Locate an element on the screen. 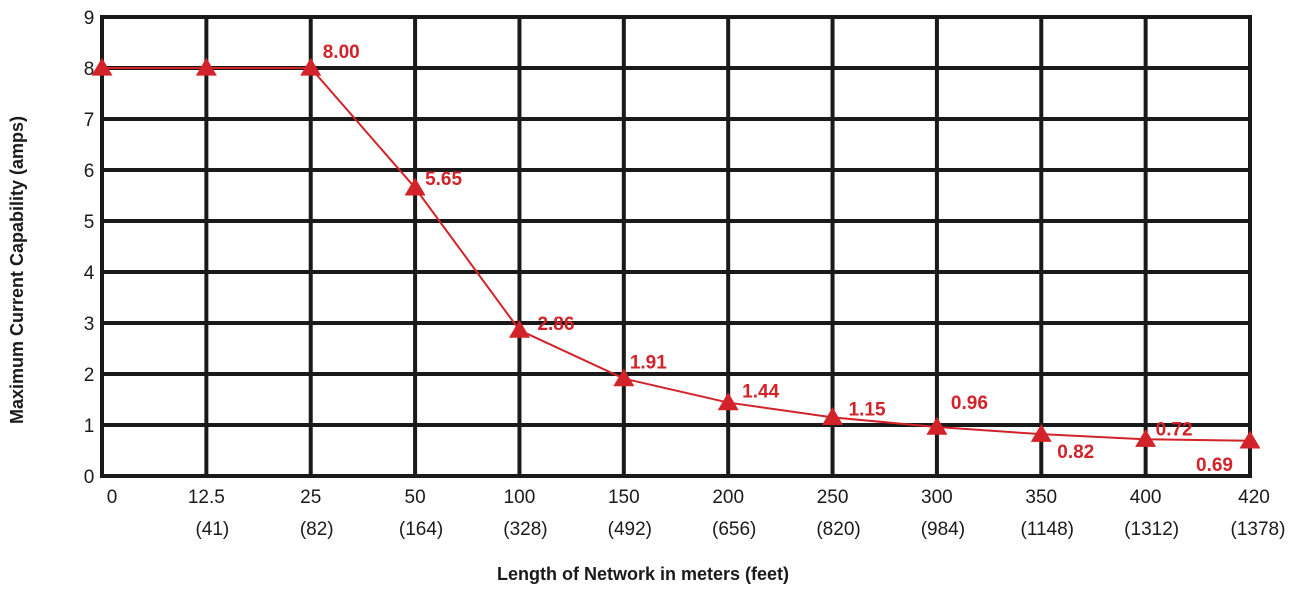 Image resolution: width=1299 pixels, height=591 pixels. x-tick-label-feet: (492) is located at coordinates (630, 529).